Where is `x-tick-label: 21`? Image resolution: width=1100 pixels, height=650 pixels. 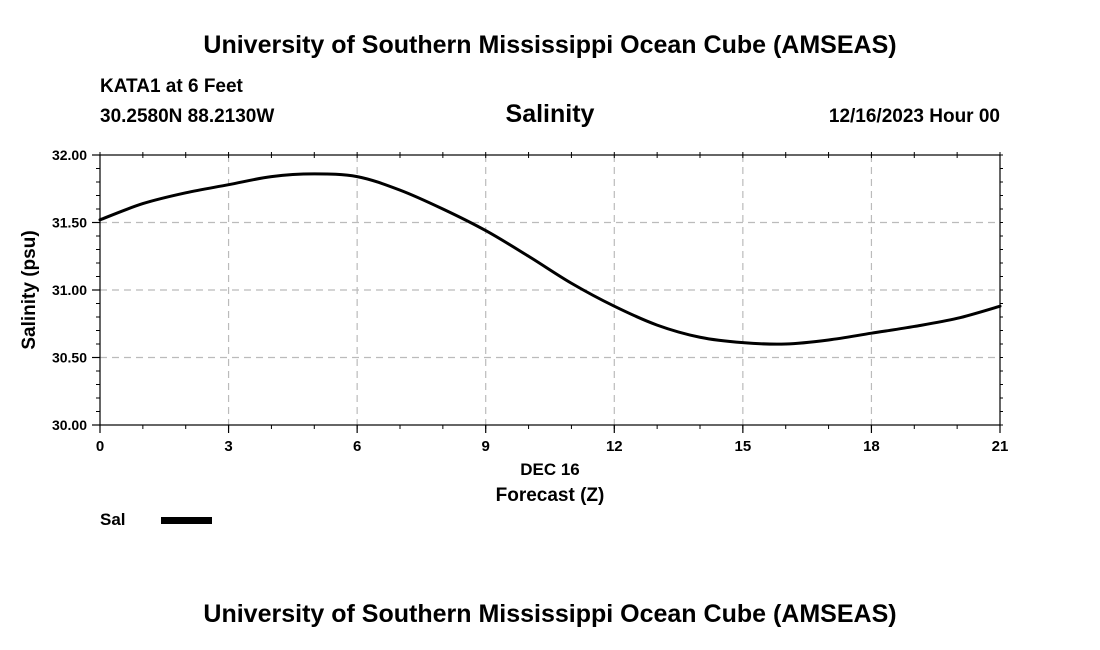 x-tick-label: 21 is located at coordinates (1000, 446).